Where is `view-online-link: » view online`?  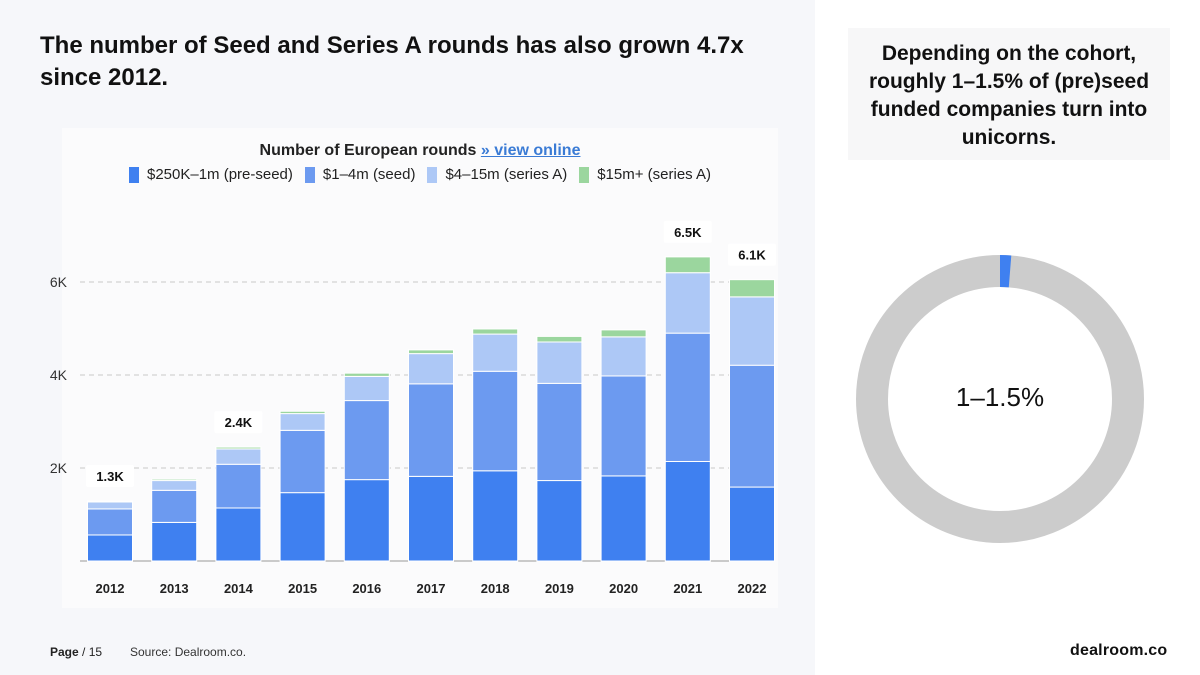 view-online-link: » view online is located at coordinates (530, 150).